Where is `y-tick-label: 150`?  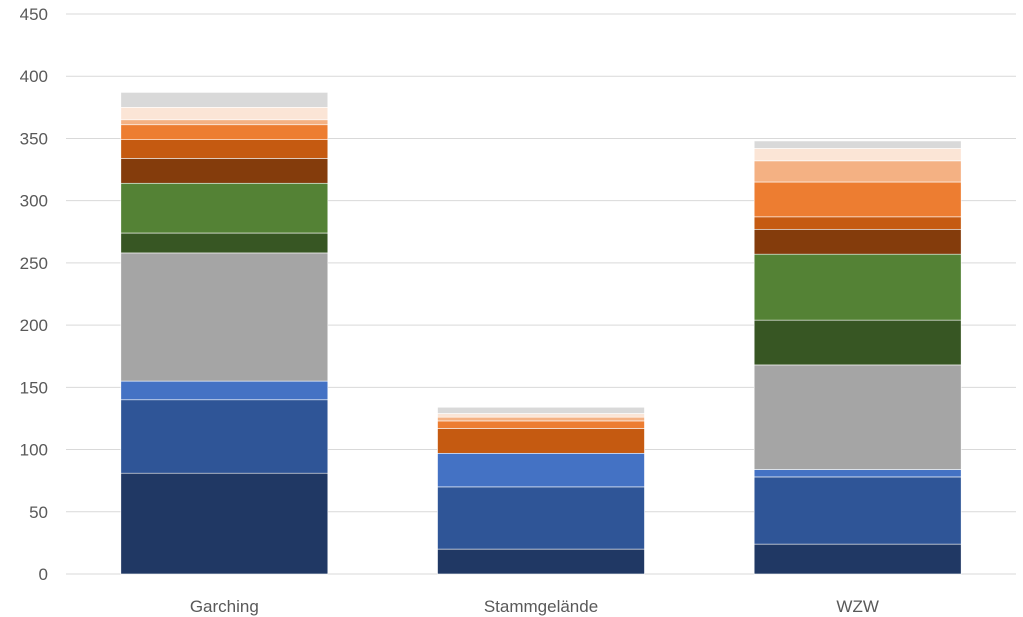 y-tick-label: 150 is located at coordinates (34, 387).